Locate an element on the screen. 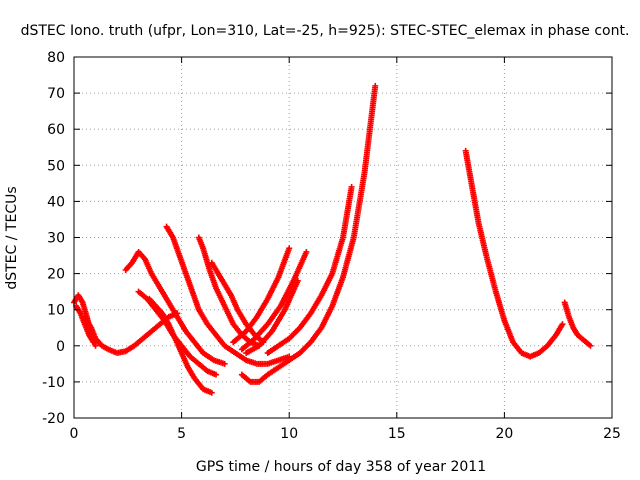 The height and width of the screenshot is (480, 640). x-tick-label: 15 is located at coordinates (397, 434).